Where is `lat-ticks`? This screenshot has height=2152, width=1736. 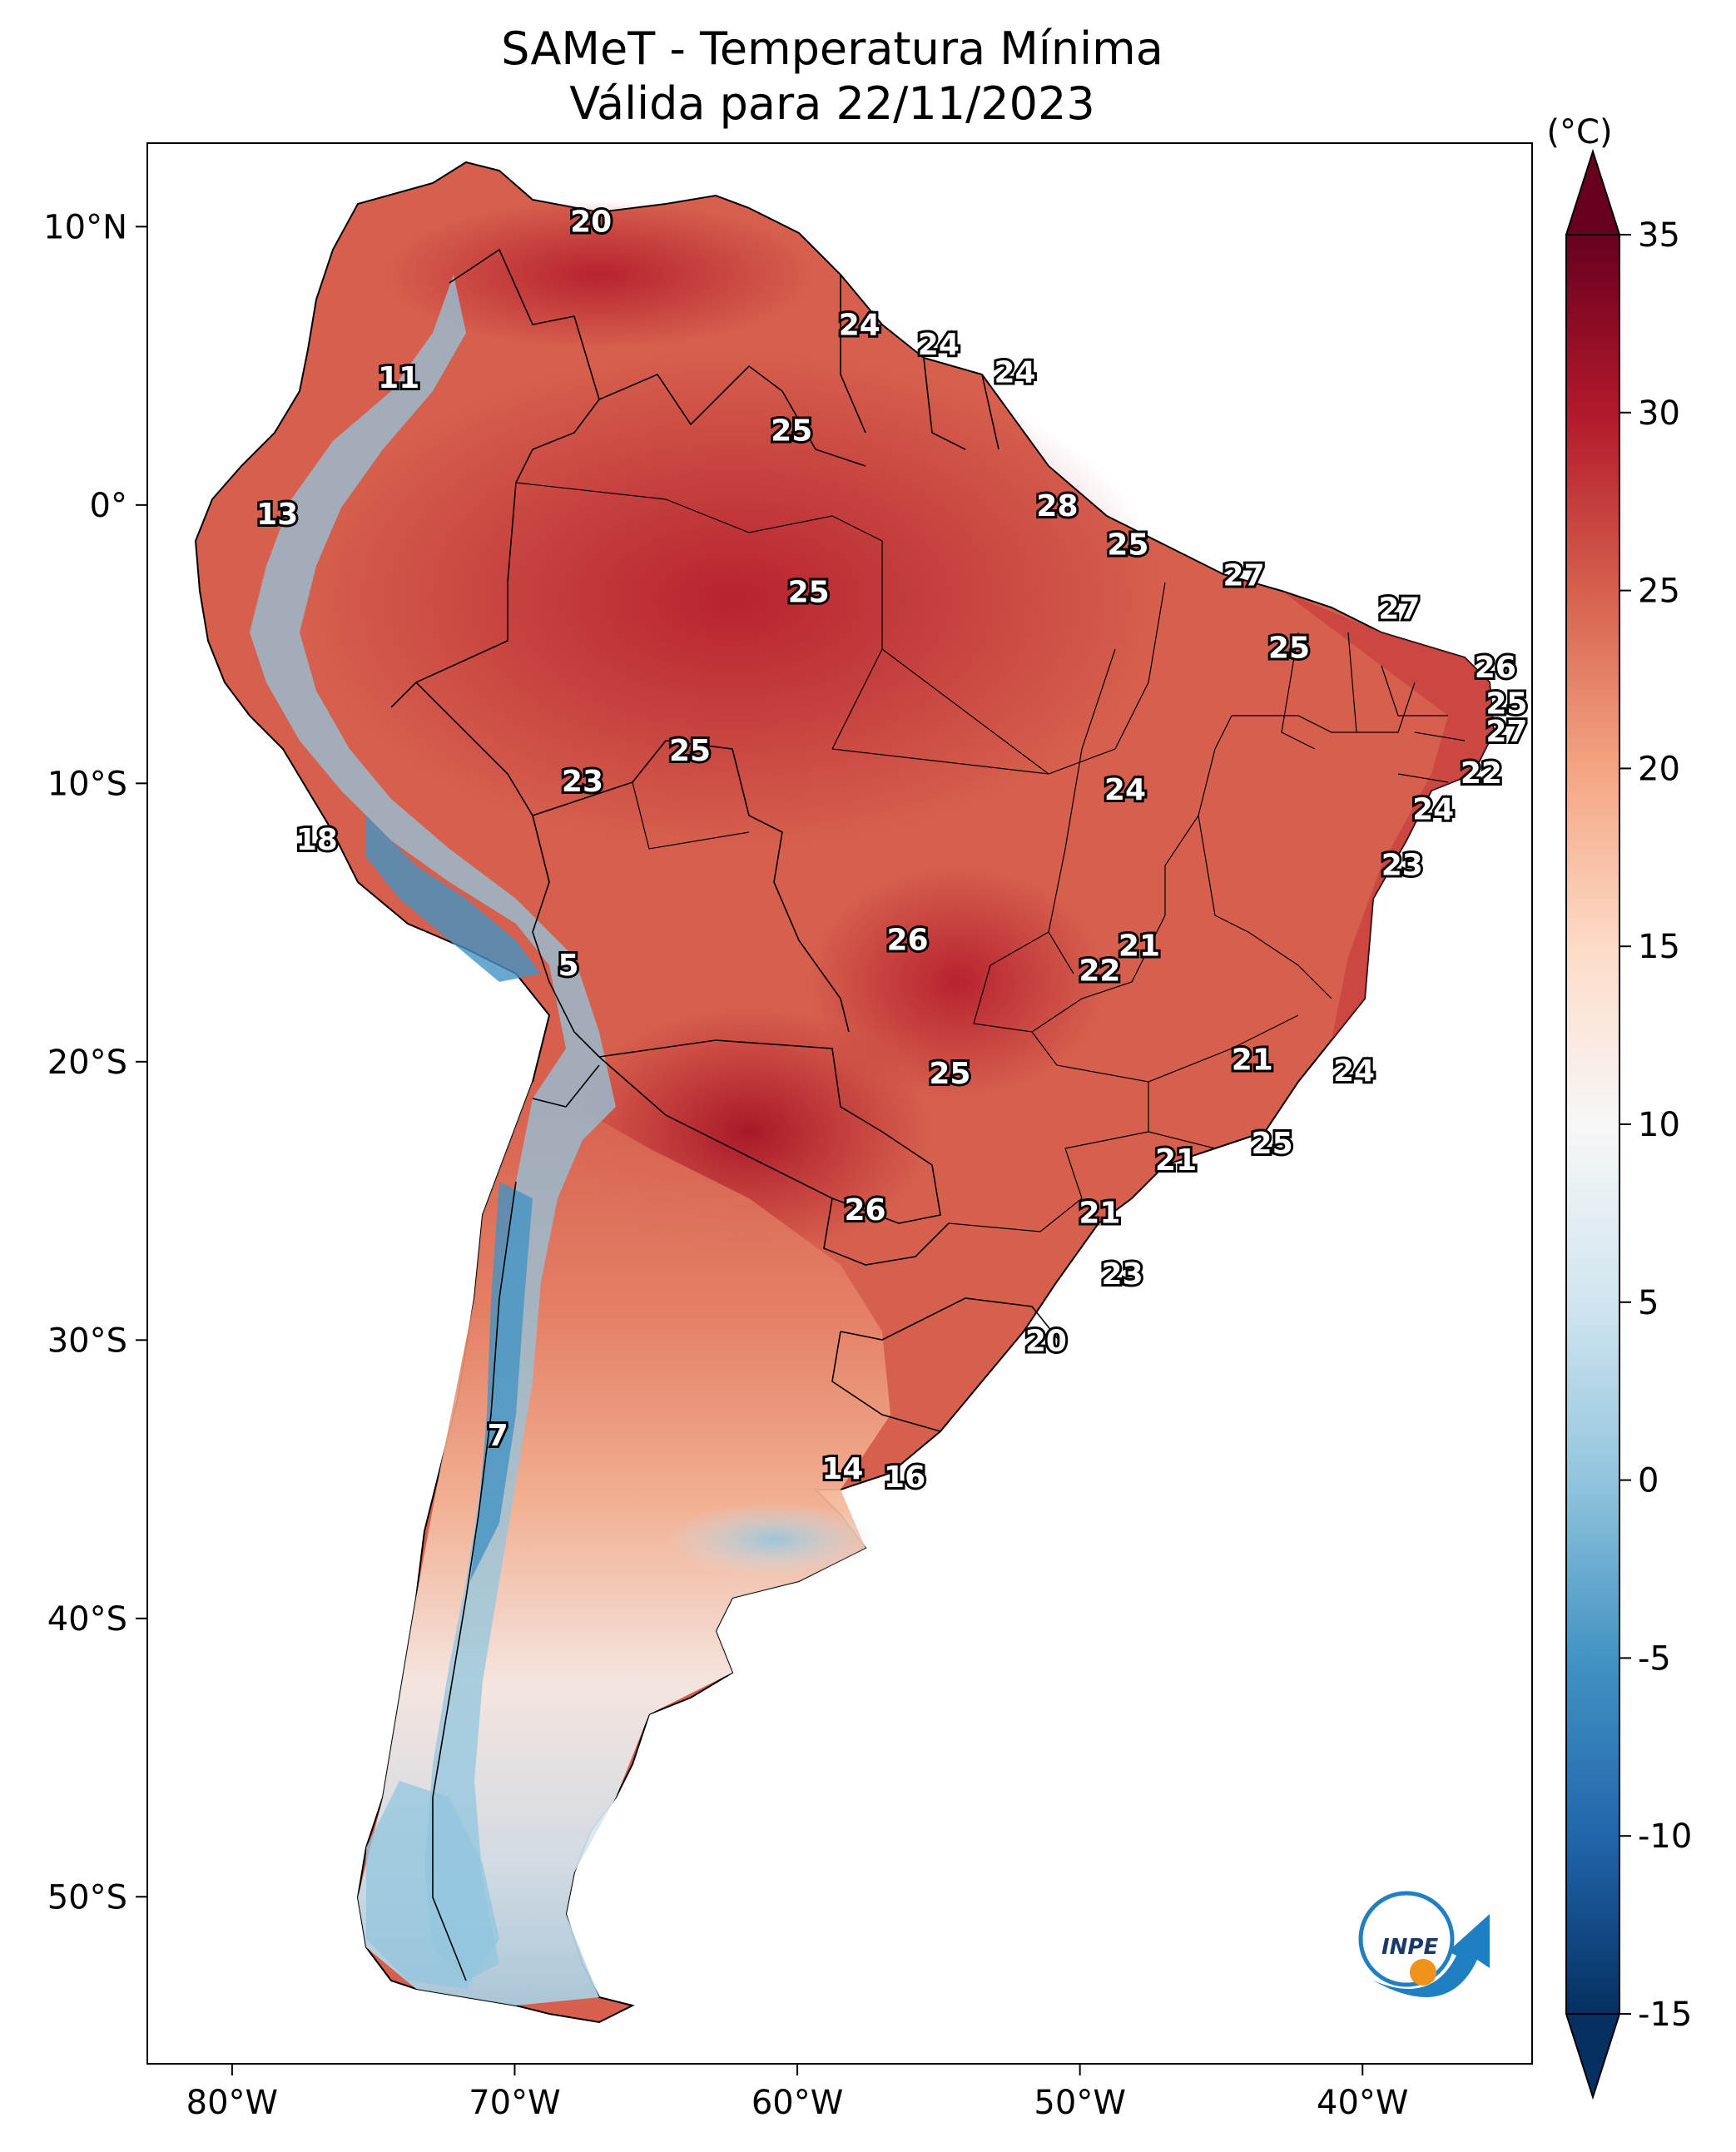 lat-ticks is located at coordinates (141, 1062).